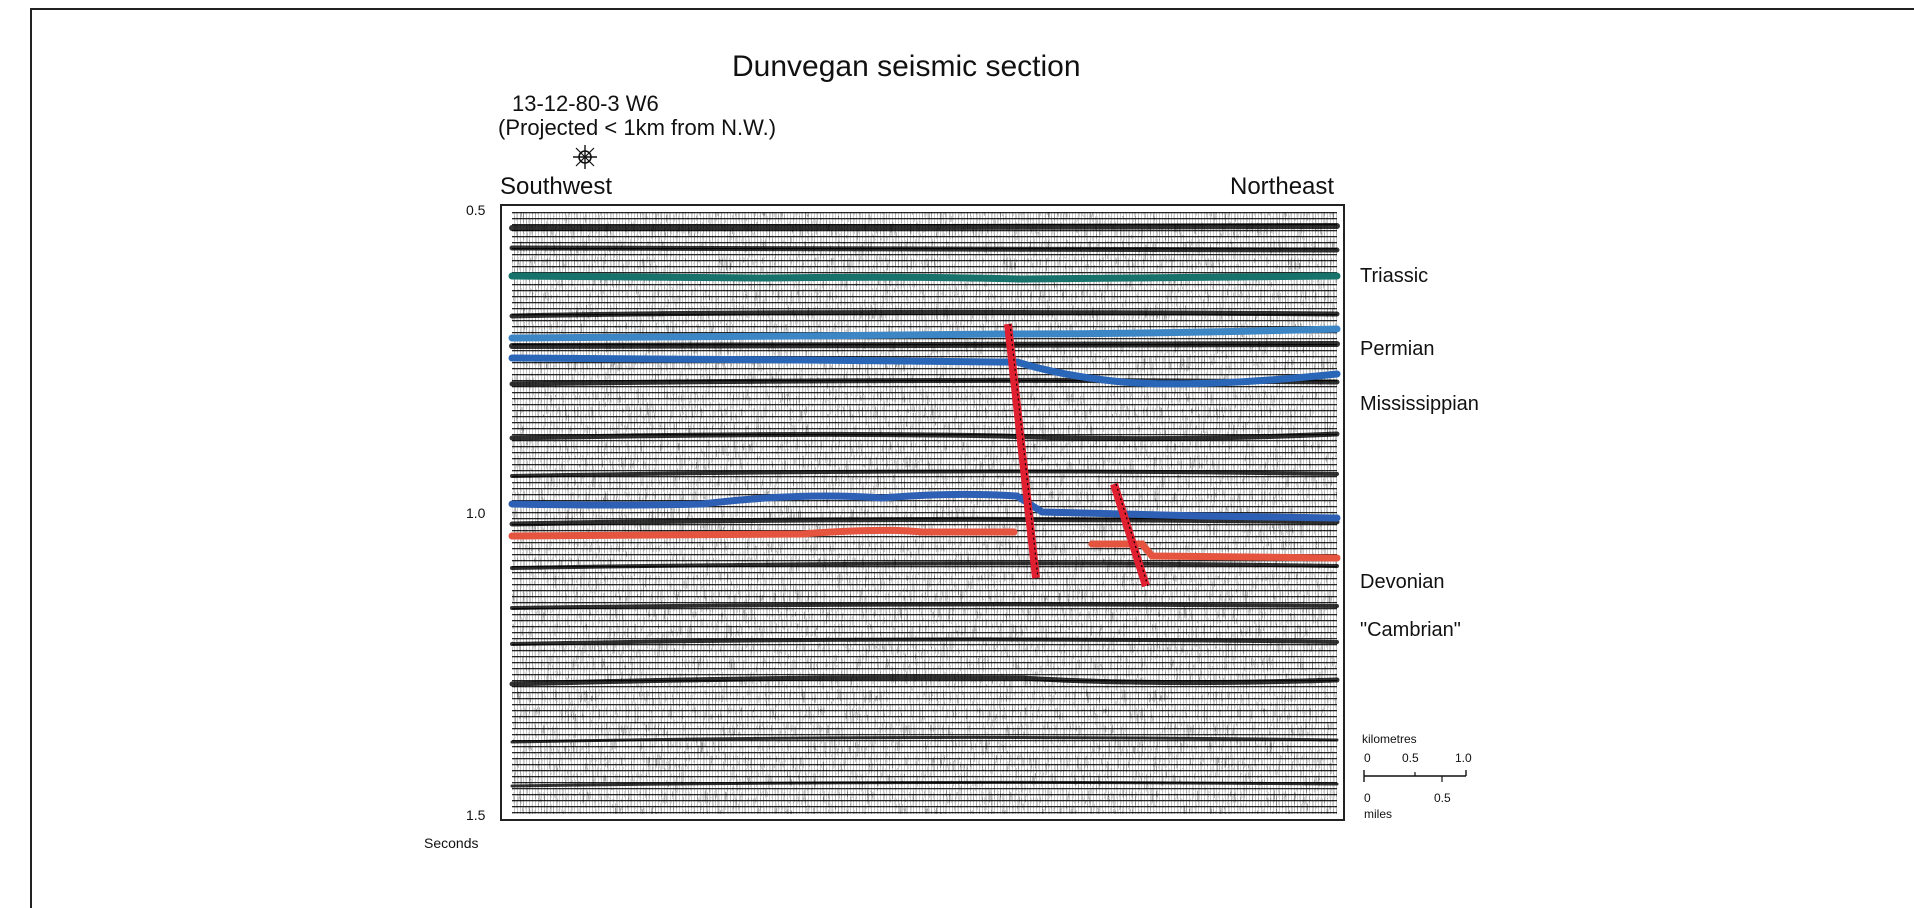 This screenshot has width=1914, height=908. I want to click on horizon-line-cambrian-left, so click(763, 533).